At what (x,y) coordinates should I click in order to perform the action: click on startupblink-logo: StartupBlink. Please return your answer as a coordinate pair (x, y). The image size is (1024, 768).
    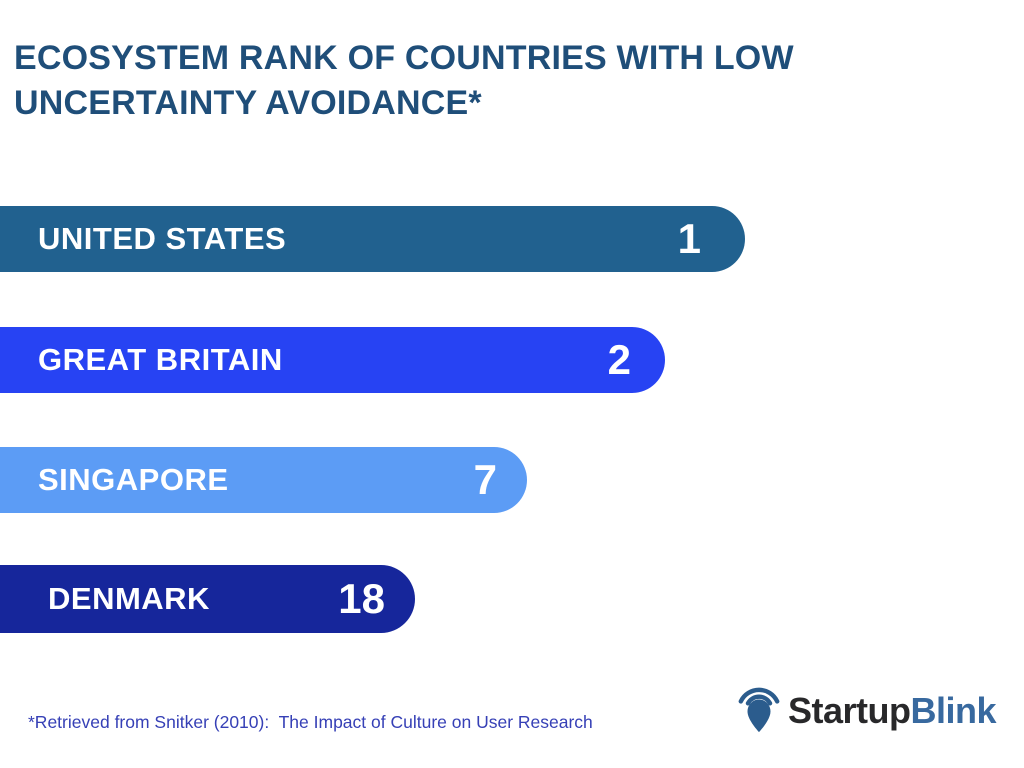
    Looking at the image, I should click on (866, 711).